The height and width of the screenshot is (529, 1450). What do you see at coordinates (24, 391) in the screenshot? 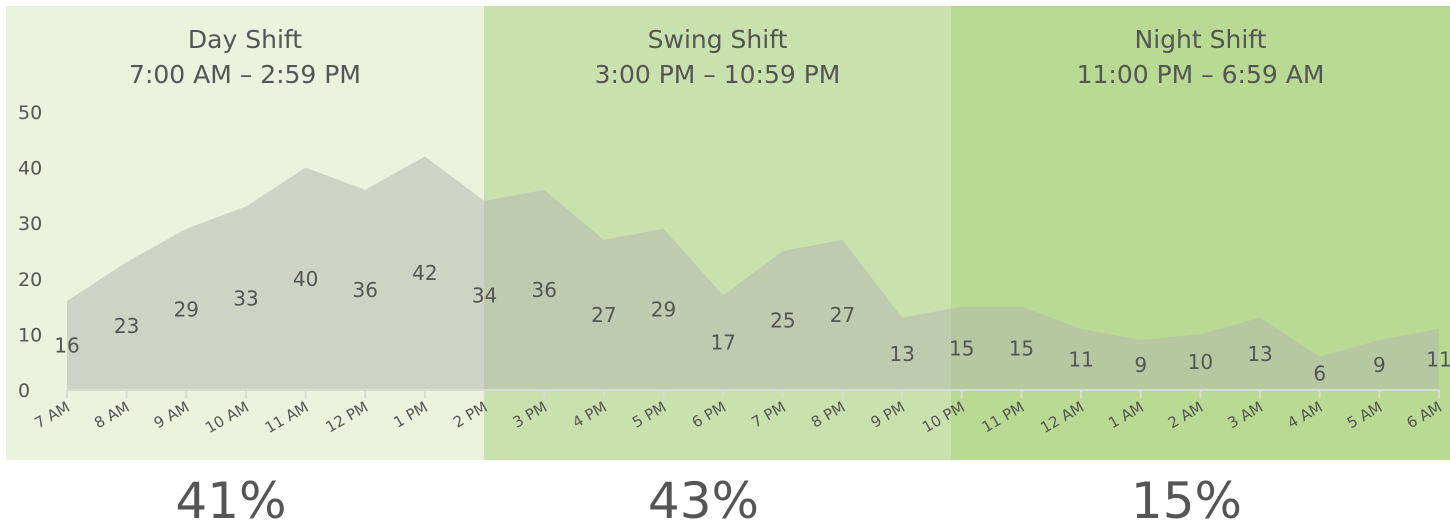
I see `y-tick-label: 0` at bounding box center [24, 391].